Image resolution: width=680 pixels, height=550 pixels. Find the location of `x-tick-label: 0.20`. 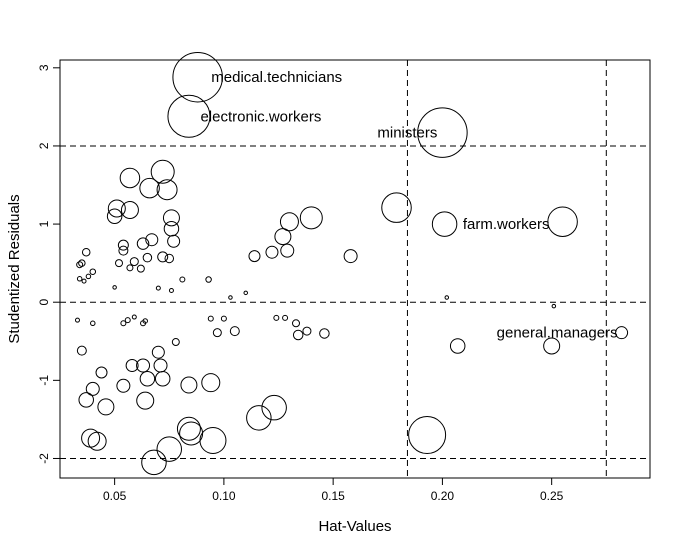

x-tick-label: 0.20 is located at coordinates (443, 496).